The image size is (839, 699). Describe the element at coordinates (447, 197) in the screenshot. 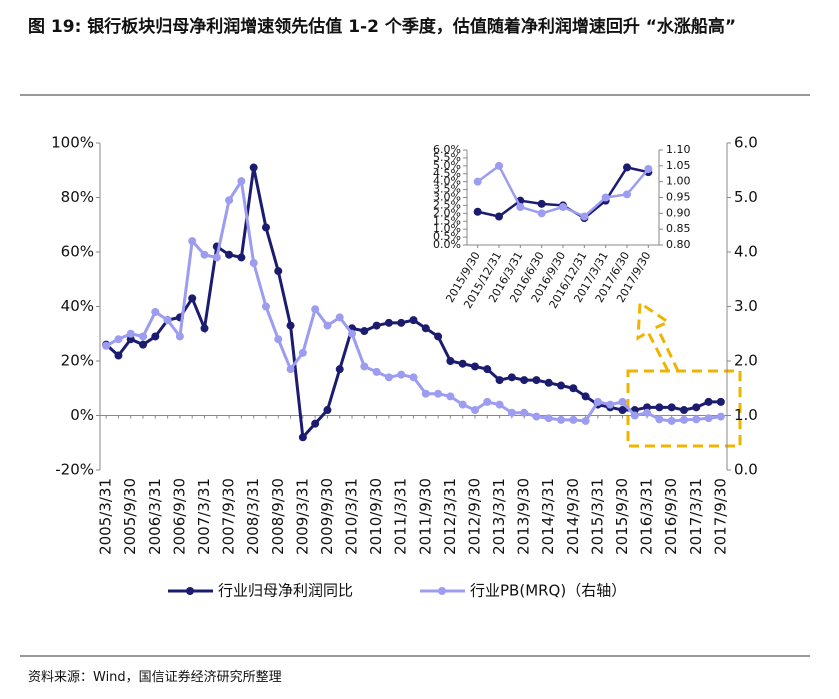

I see `y-tick-label: 3.0%` at that location.